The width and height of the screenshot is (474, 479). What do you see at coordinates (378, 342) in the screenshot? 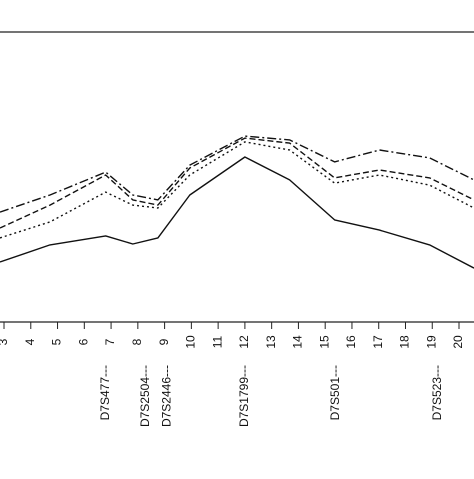
I see `x-tick-label: 17` at bounding box center [378, 342].